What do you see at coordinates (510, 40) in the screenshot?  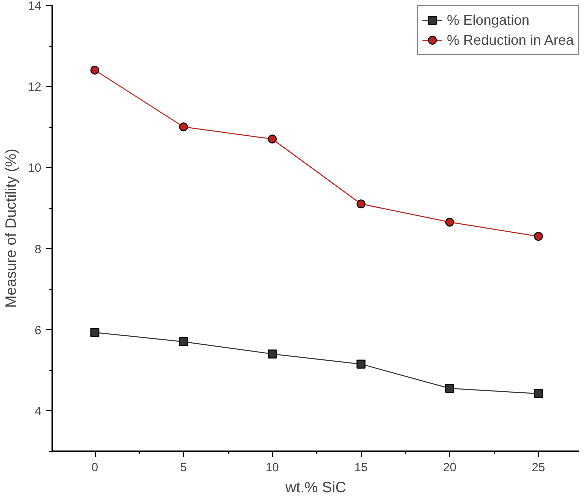 I see `legend-label: % Reduction in Area` at bounding box center [510, 40].